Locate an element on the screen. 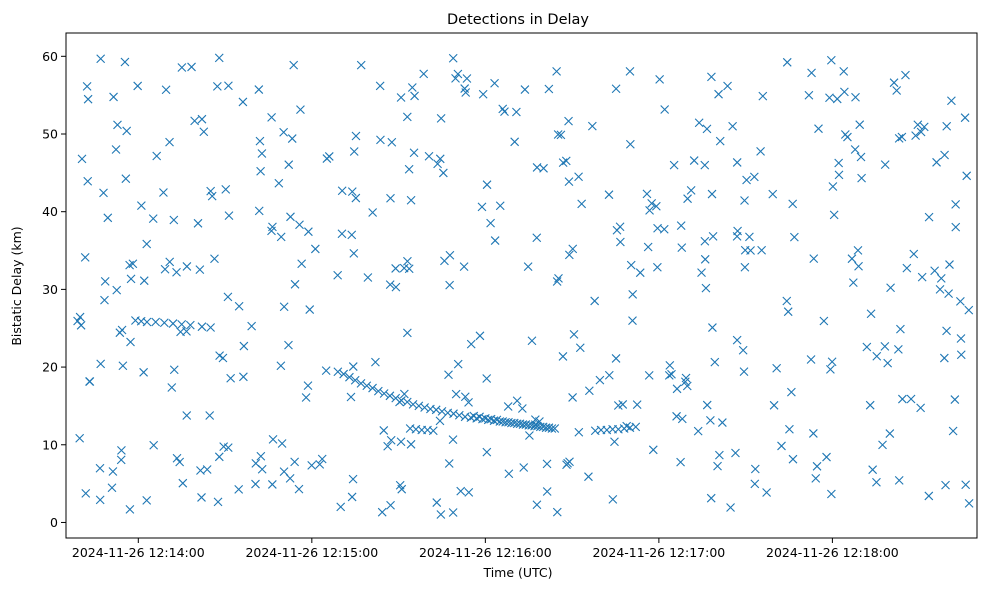  chart-title: Detections in Delay is located at coordinates (518, 20).